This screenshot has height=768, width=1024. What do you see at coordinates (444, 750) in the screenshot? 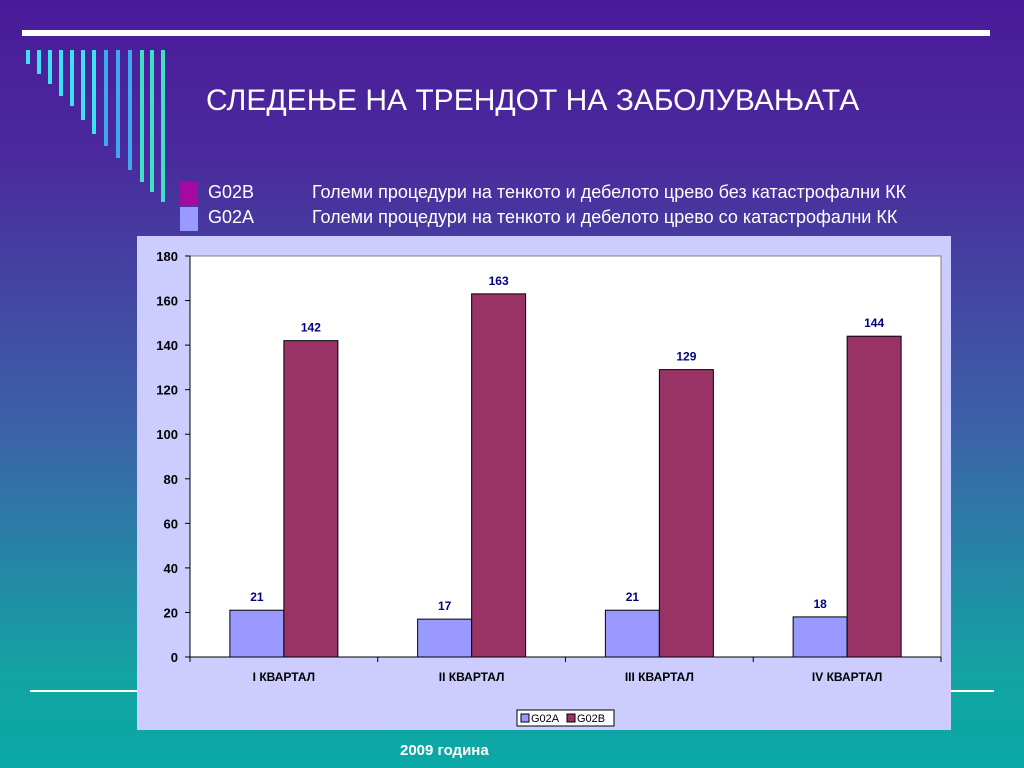
I see `footer-note: 2009 година` at bounding box center [444, 750].